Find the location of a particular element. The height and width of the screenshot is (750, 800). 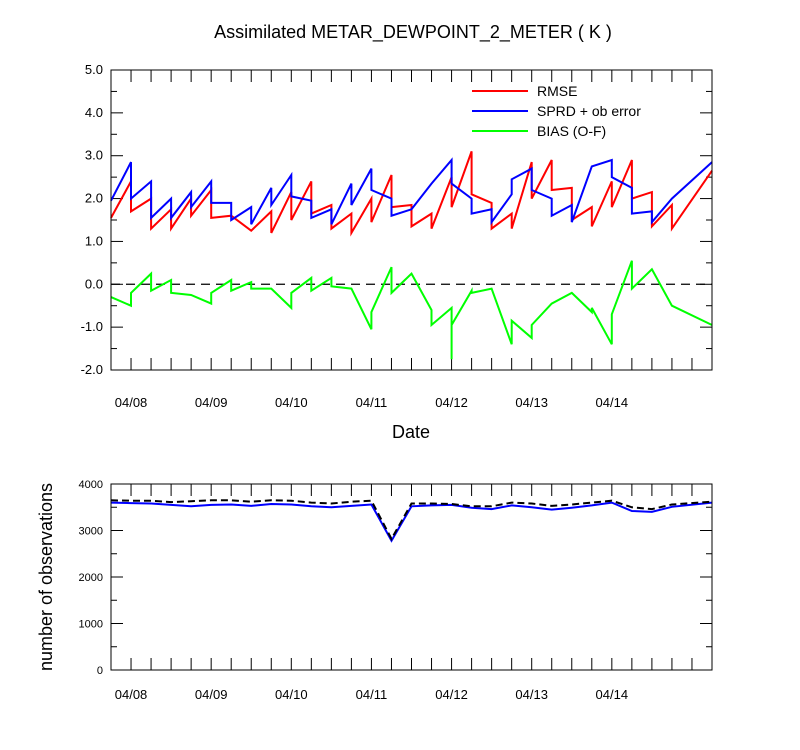

observations-x-tick-labels: 04/08 04/09 04/10 04/11 04/12 04/13 04/14 is located at coordinates (371, 694).